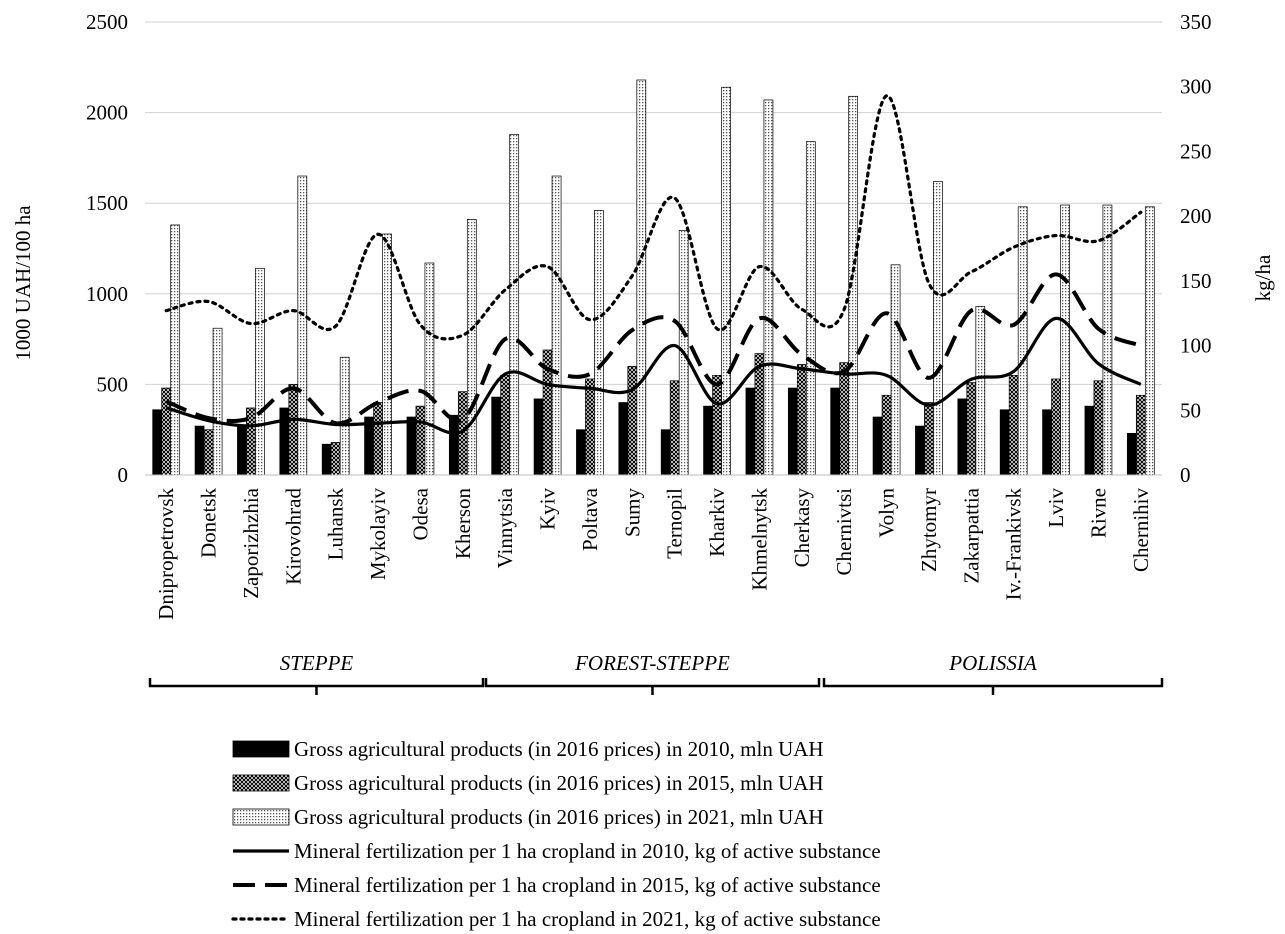  I want to click on right-tick-label: 0, so click(1185, 475).